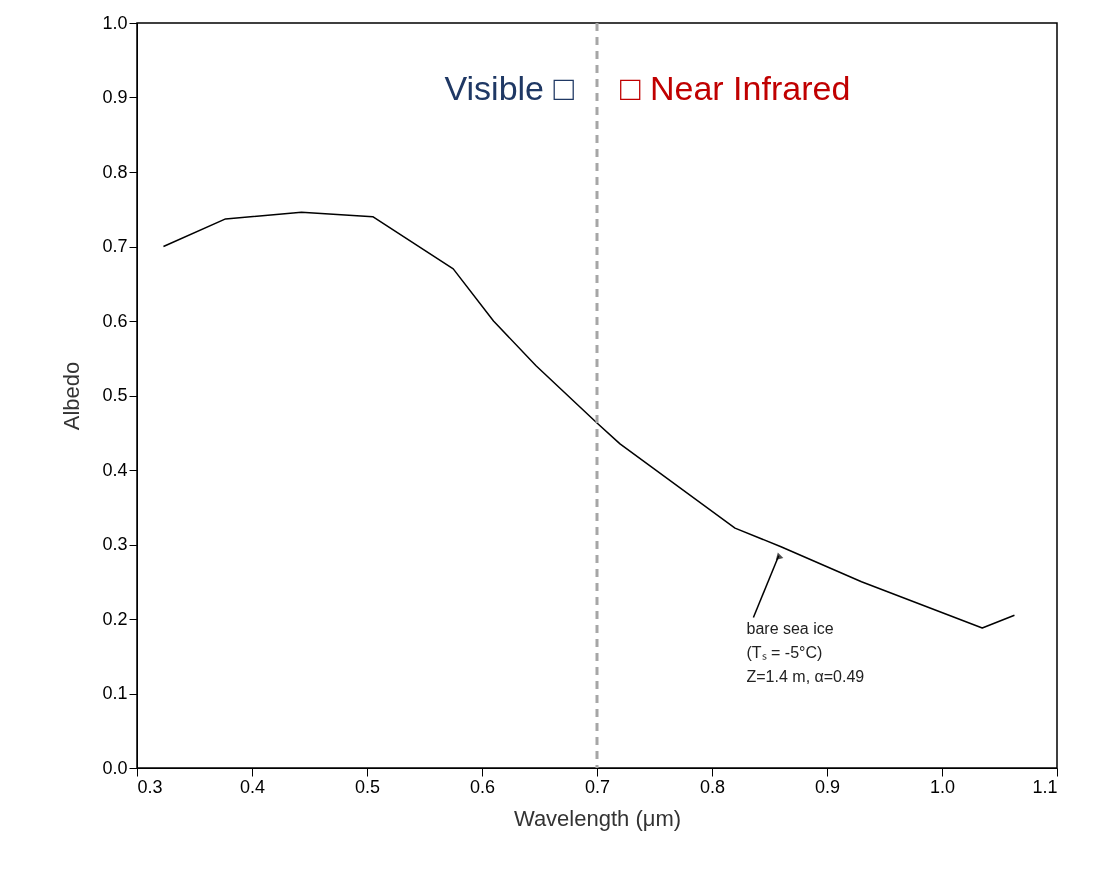  What do you see at coordinates (115, 97) in the screenshot?
I see `y-tick-label: 0.9` at bounding box center [115, 97].